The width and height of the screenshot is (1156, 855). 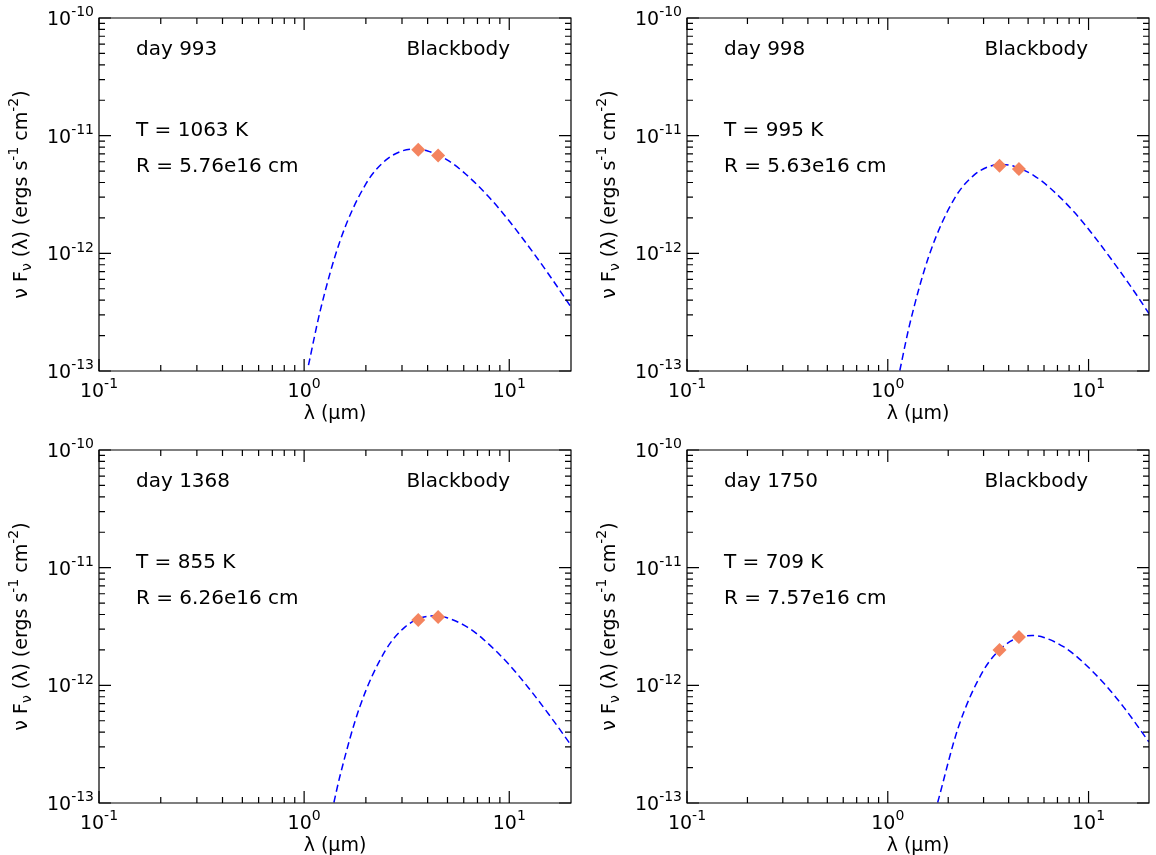 What do you see at coordinates (217, 597) in the screenshot?
I see `annotation: R = 6.26e16 cm` at bounding box center [217, 597].